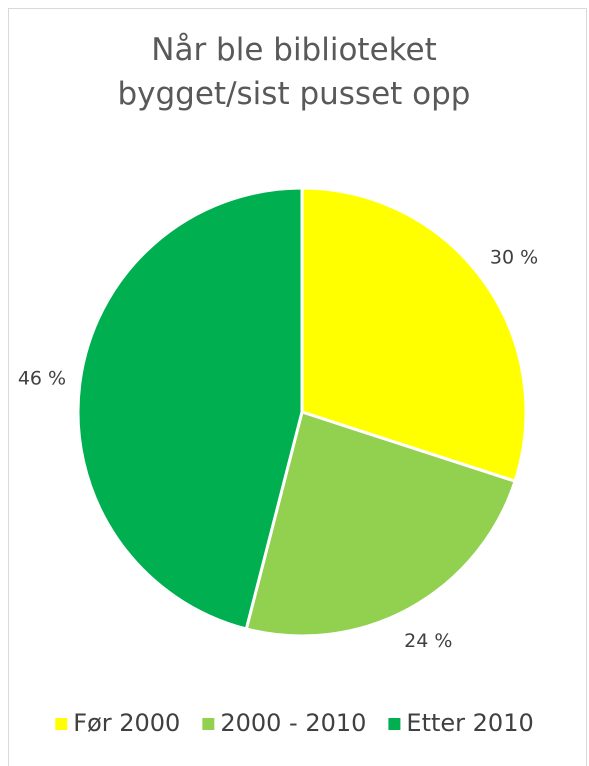 This screenshot has width=589, height=766. Describe the element at coordinates (428, 641) in the screenshot. I see `data-label: 24 %` at that location.